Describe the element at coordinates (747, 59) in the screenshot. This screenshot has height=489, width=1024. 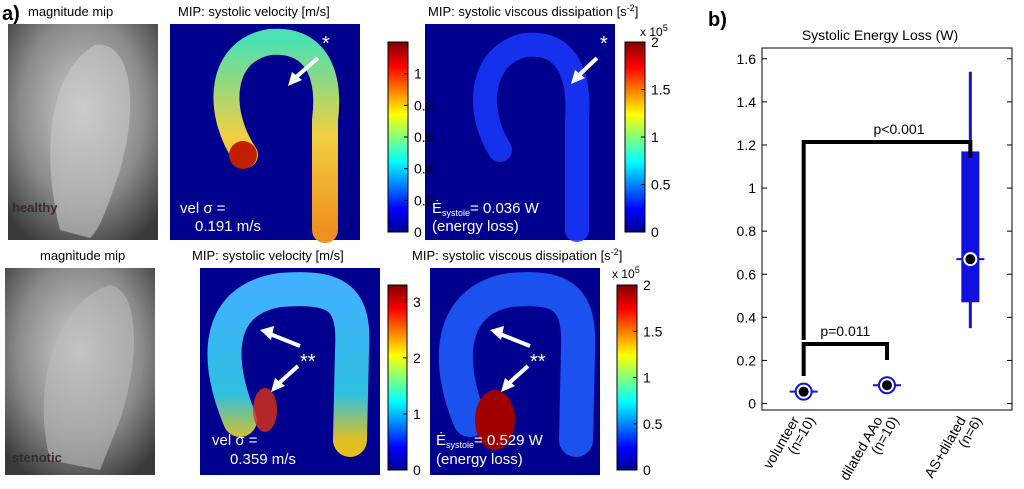
I see `y-tick-label: 1.6` at that location.